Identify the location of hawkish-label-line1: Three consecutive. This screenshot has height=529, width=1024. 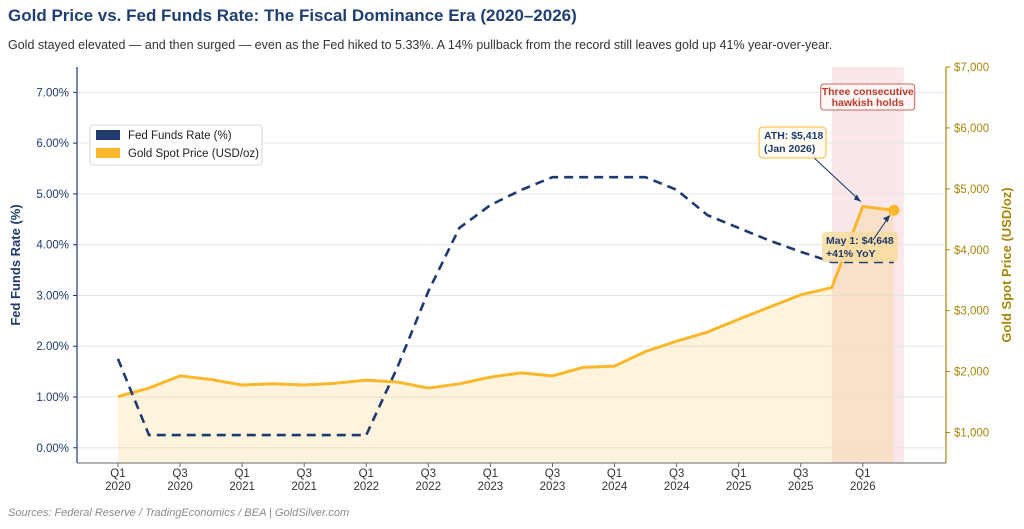
(868, 92).